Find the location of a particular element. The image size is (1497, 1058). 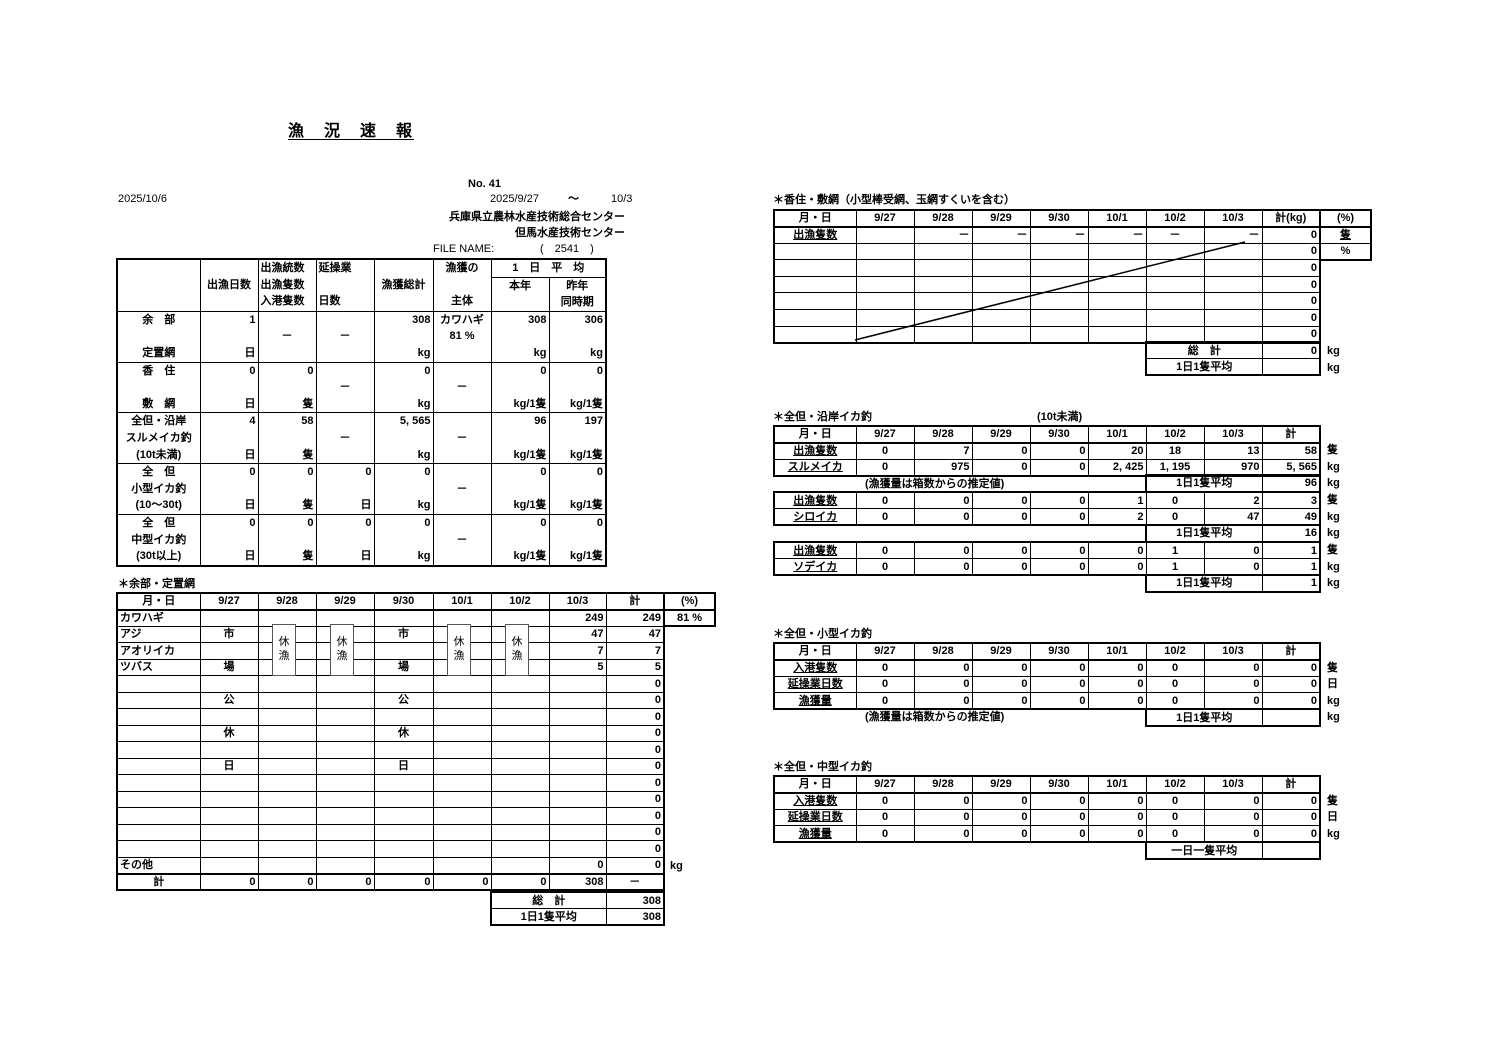

value-cell: 場 is located at coordinates (229, 667).